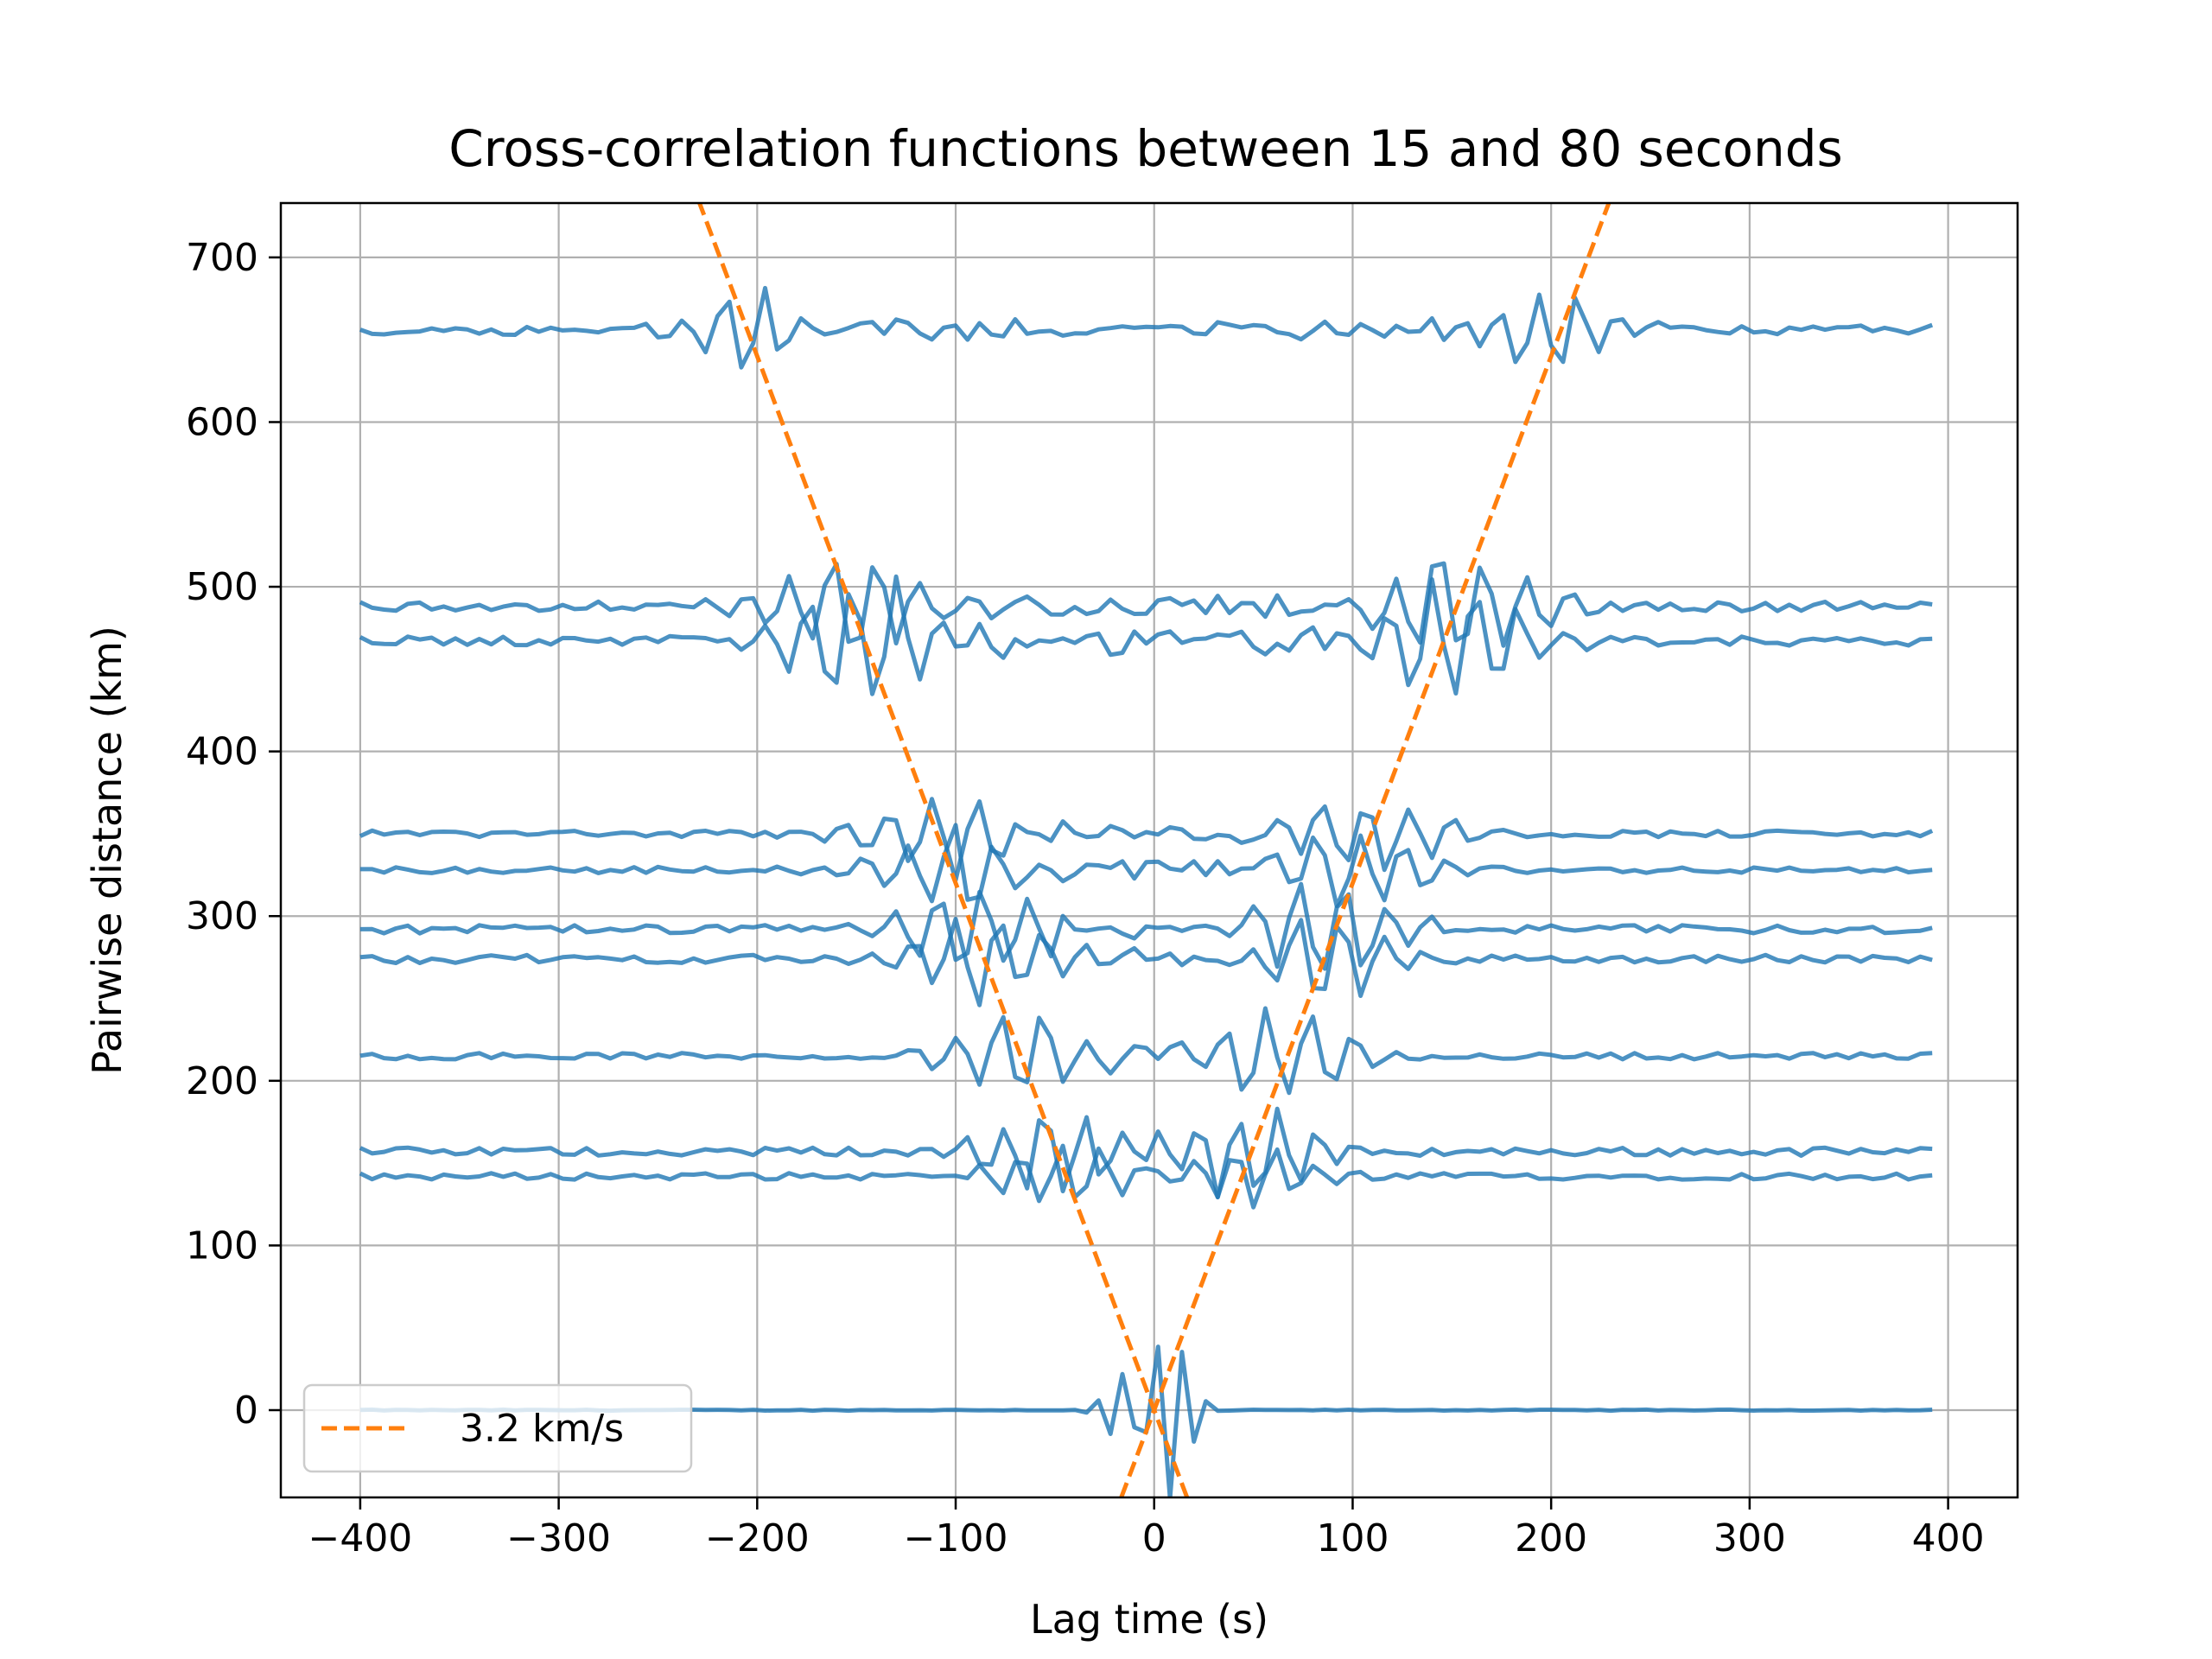  What do you see at coordinates (222, 752) in the screenshot?
I see `y-tick-label: 400` at bounding box center [222, 752].